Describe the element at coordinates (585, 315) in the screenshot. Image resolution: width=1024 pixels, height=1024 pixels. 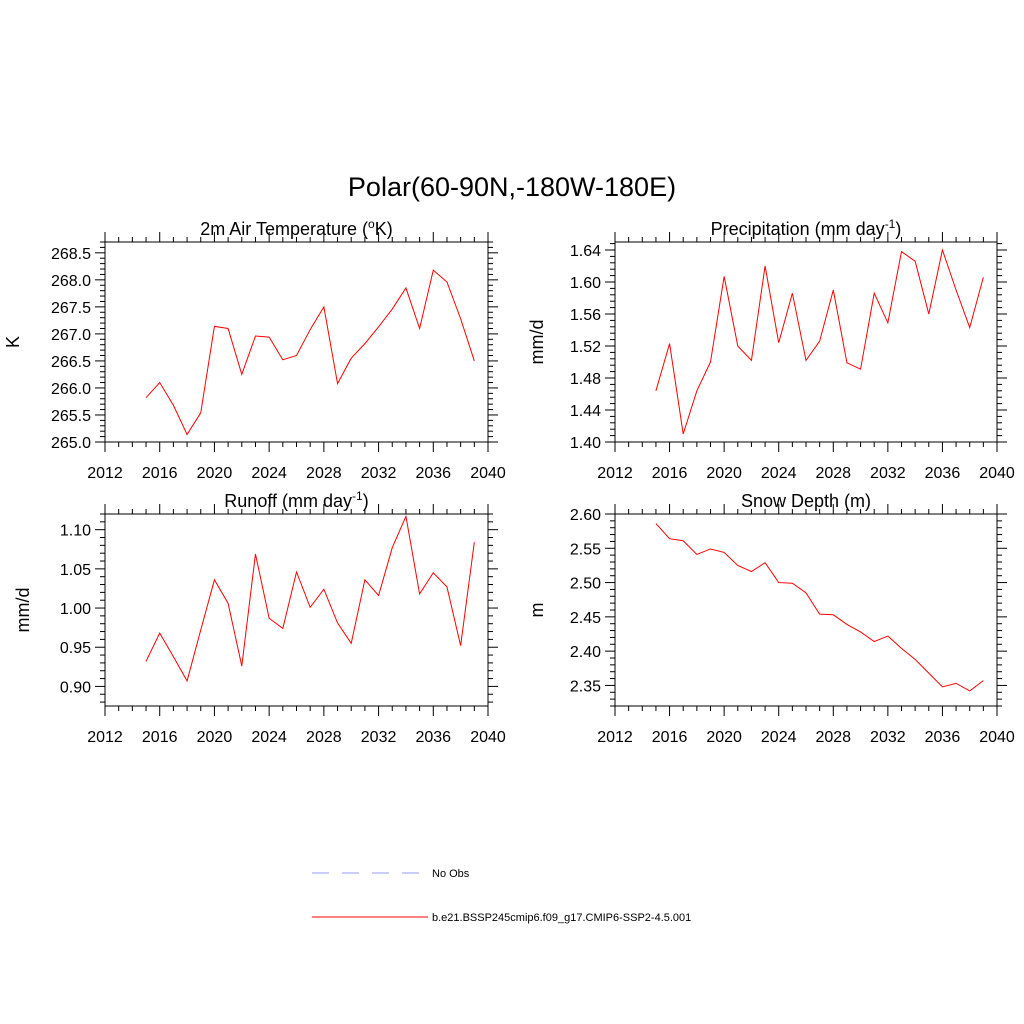
I see `y-tick-label: 1.56` at that location.